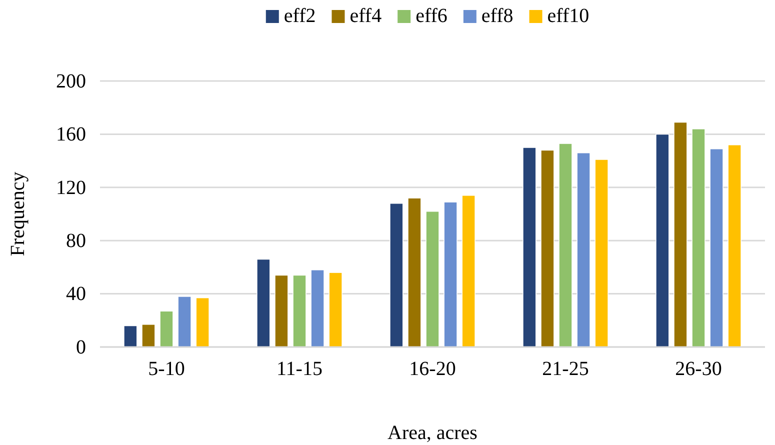  Describe the element at coordinates (299, 369) in the screenshot. I see `x-tick-label: 11-15` at that location.